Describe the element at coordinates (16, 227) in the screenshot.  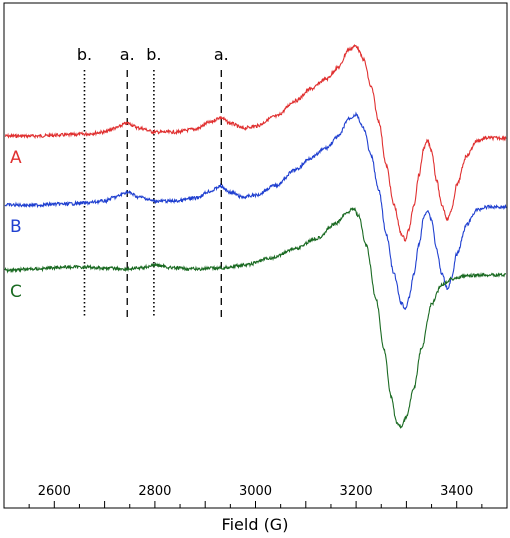
I see `series-label-b: B` at that location.